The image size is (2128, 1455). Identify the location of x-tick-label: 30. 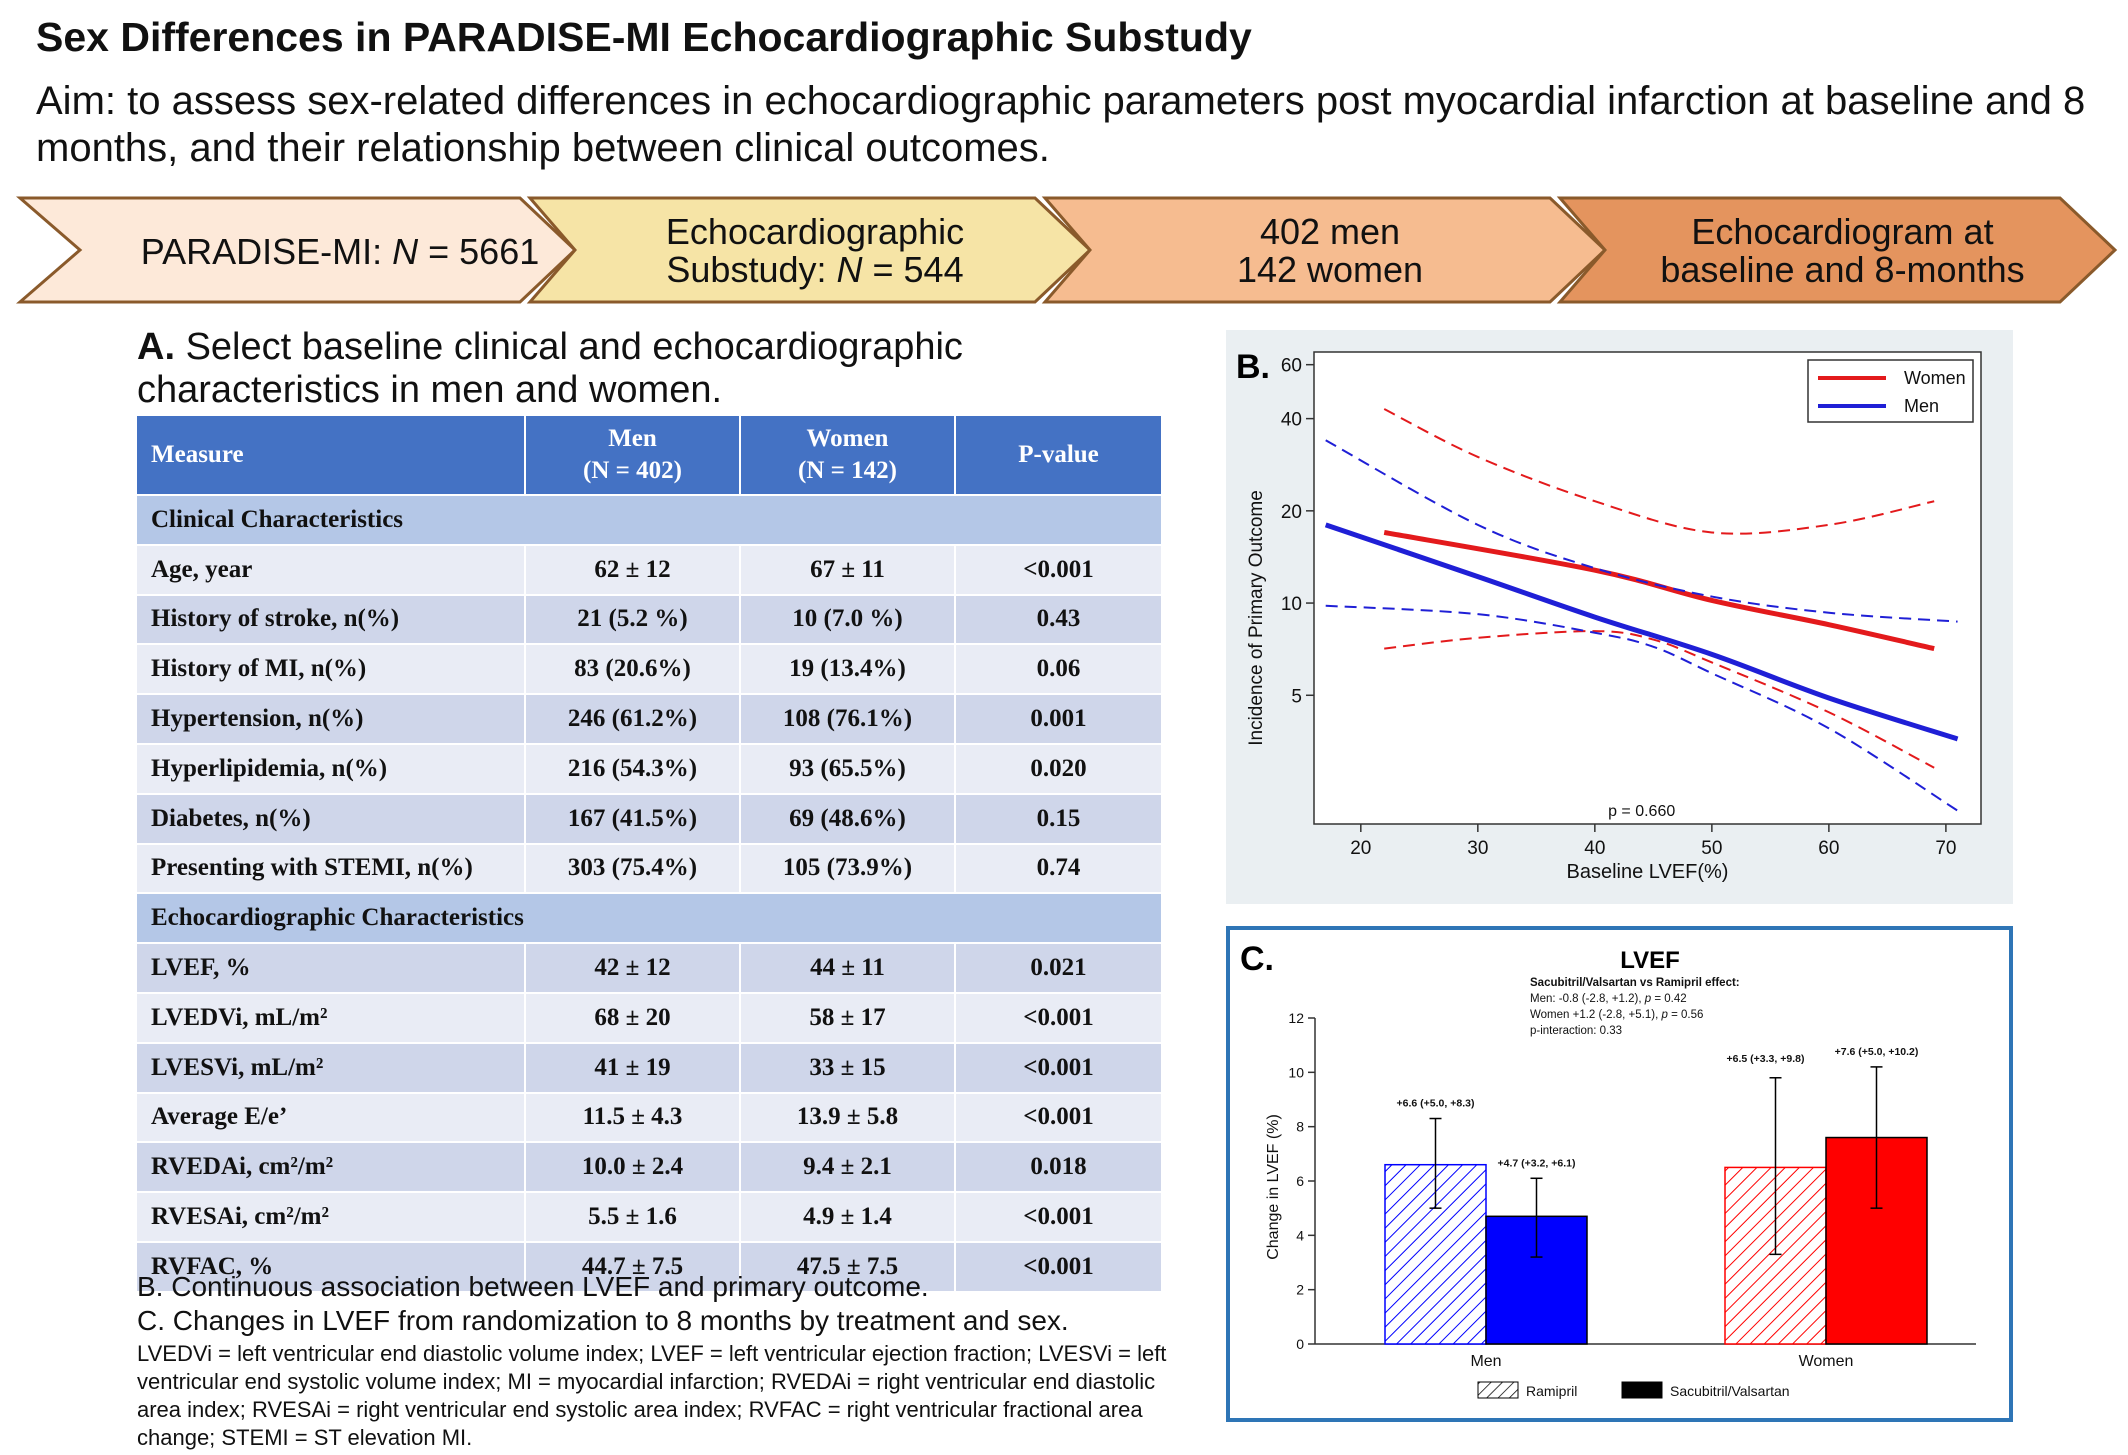
(1477, 848).